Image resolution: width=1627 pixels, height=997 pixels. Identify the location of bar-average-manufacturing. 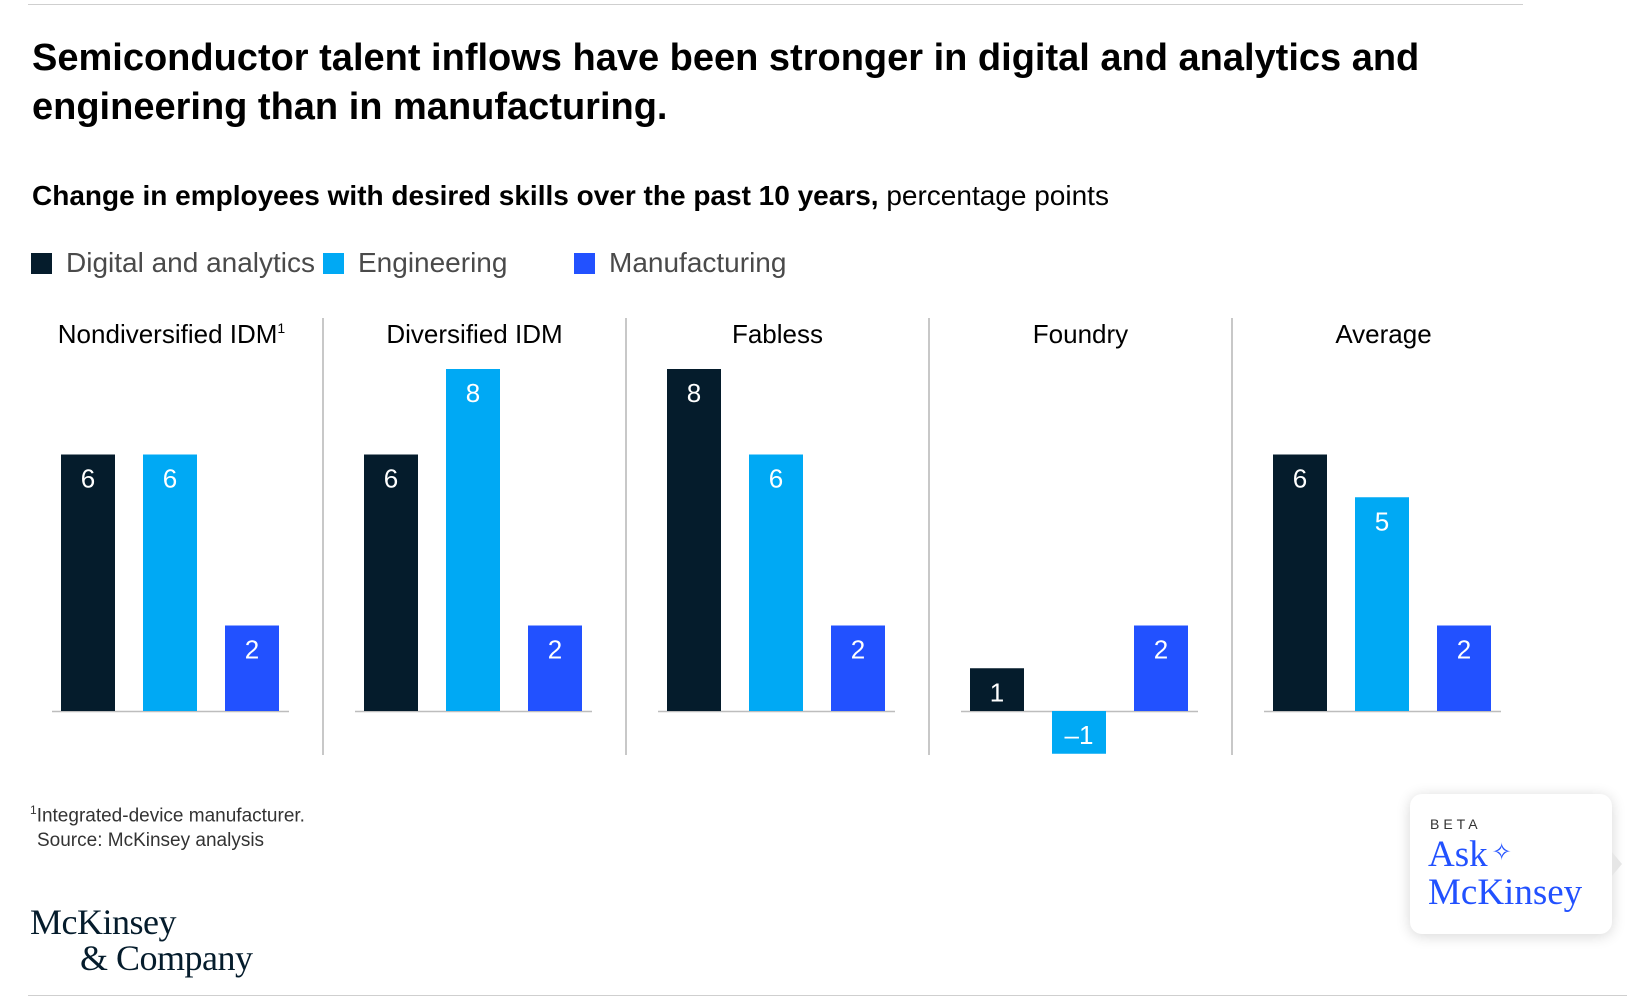
(1464, 668).